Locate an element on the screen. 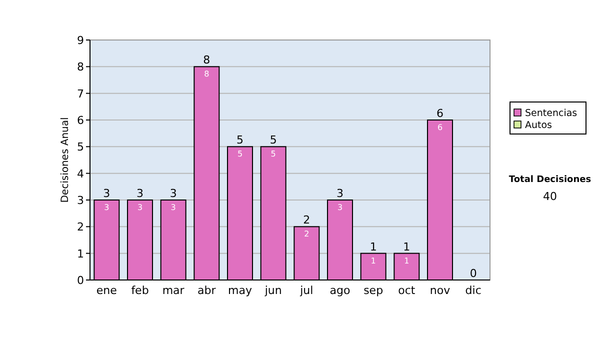  y-tick-label: 1 is located at coordinates (80, 253).